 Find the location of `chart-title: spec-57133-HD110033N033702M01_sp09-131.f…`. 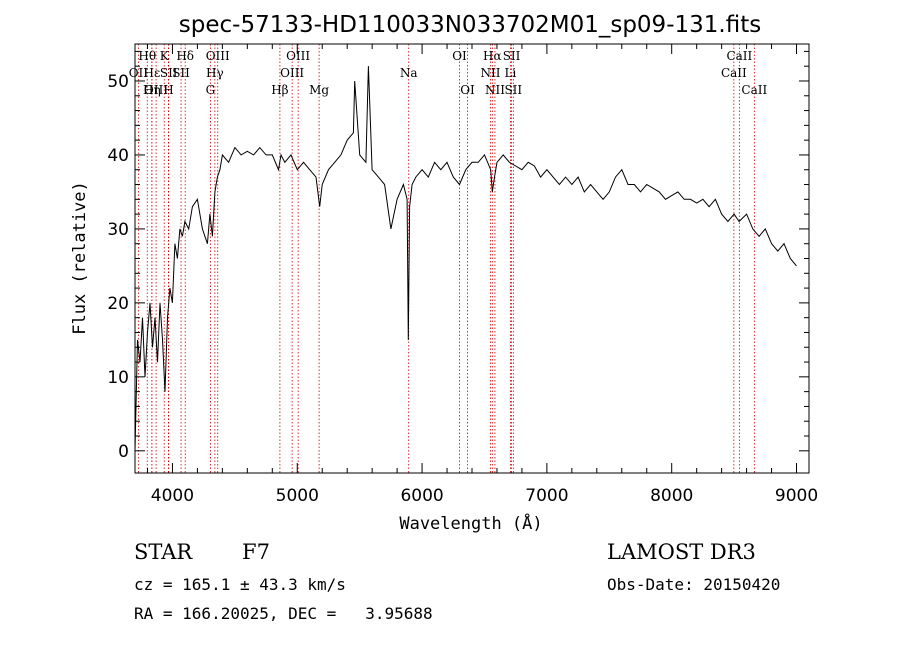

chart-title: spec-57133-HD110033N033702M01_sp09-131.f… is located at coordinates (470, 25).